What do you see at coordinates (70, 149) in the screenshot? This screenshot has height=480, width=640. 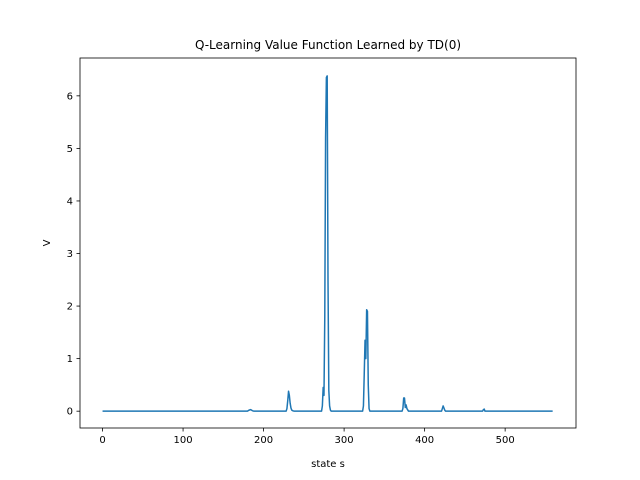 I see `y-tick-label: 5` at bounding box center [70, 149].